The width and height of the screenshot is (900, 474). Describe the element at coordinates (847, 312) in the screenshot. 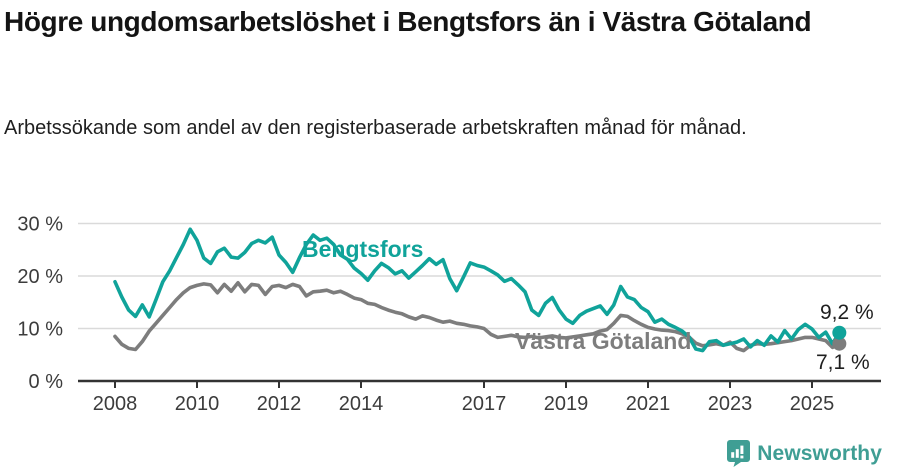

I see `end-value-label-bengtsfors: 9,2 %` at that location.